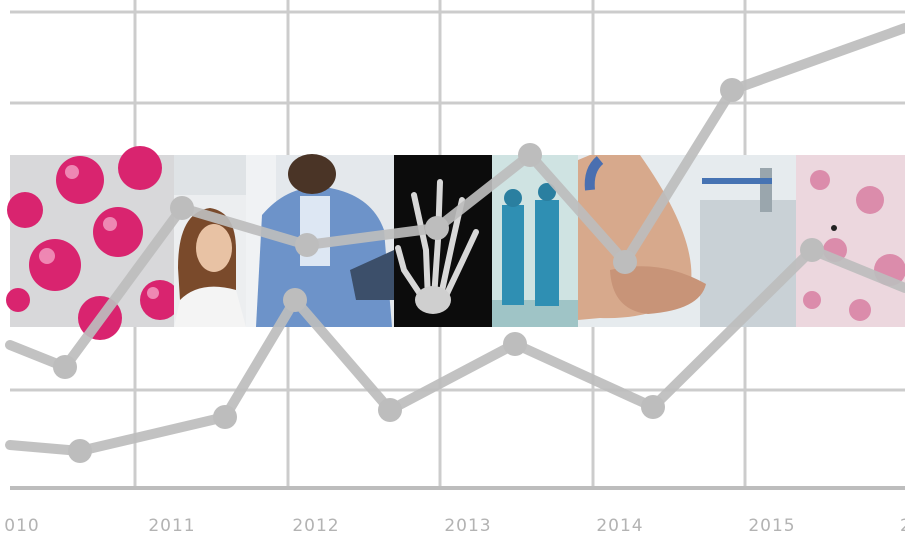 This screenshot has height=535, width=905. I want to click on x-tick-label: 2013, so click(467, 525).